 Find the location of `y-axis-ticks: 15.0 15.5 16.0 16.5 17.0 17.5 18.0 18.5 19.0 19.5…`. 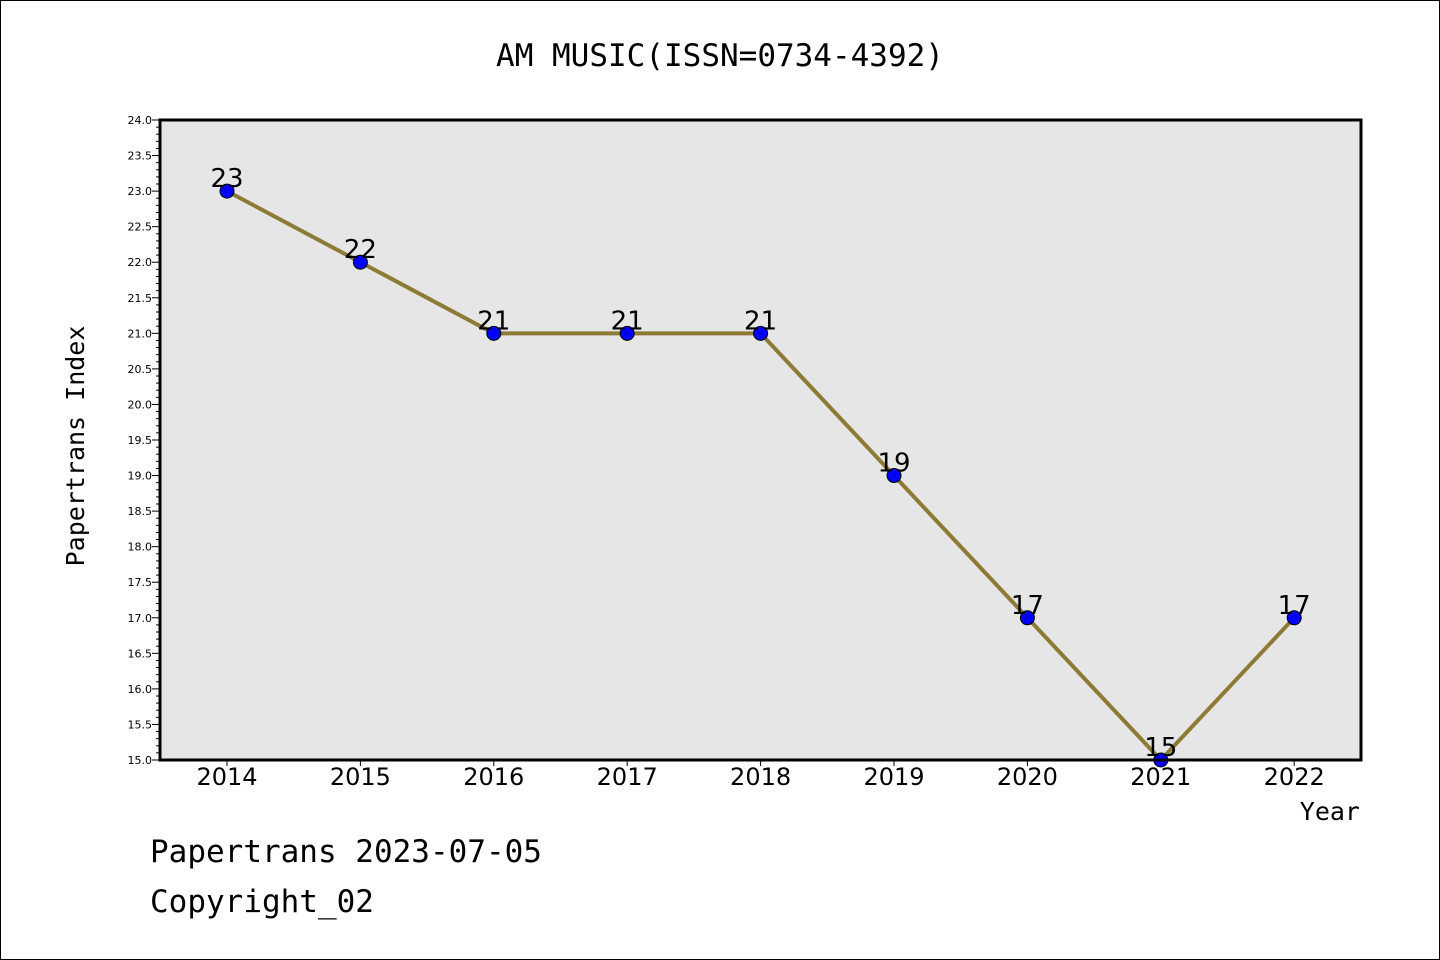

y-axis-ticks: 15.0 15.5 16.0 16.5 17.0 17.5 18.0 18.5 19.0 19.5… is located at coordinates (144, 440).